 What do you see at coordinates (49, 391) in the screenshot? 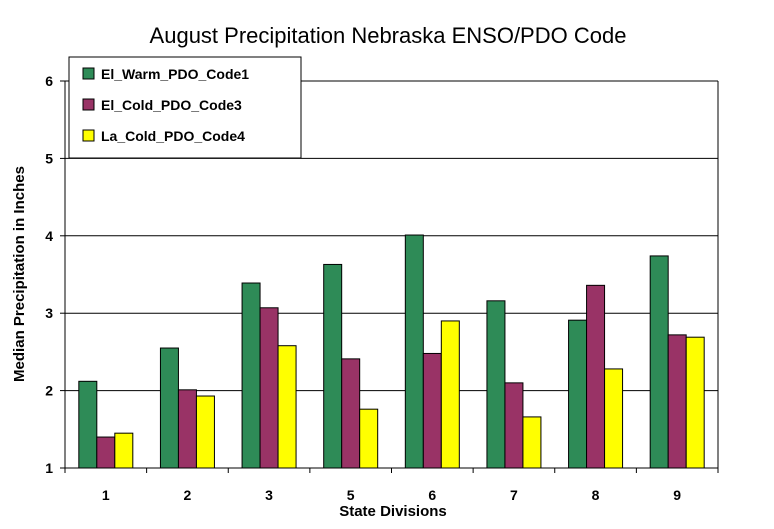
I see `y-tick-label: 2` at bounding box center [49, 391].